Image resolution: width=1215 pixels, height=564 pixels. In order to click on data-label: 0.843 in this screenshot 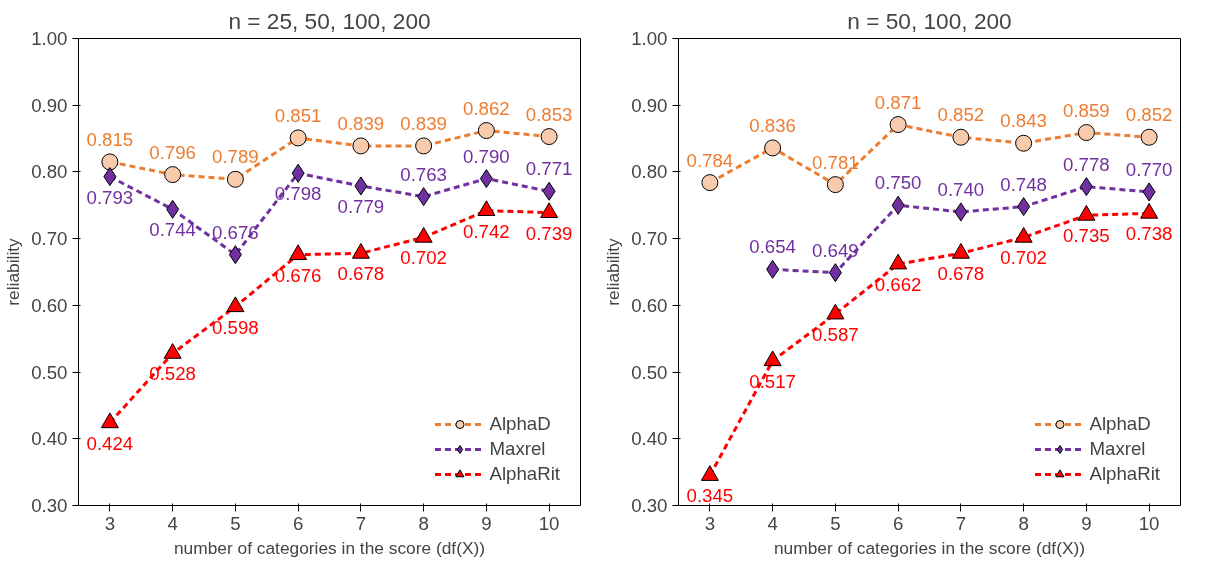, I will do `click(1023, 121)`.